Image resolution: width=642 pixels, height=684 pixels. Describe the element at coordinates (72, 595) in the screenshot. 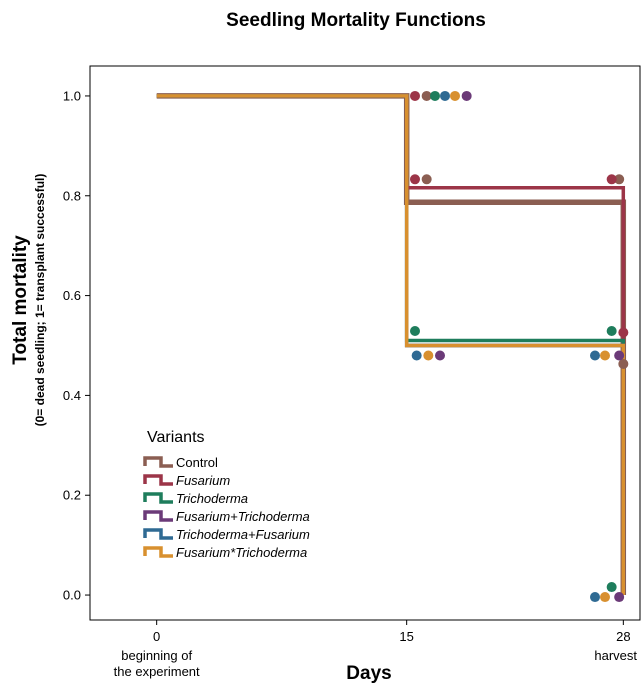

I see `y-tick-label: 0.0` at that location.